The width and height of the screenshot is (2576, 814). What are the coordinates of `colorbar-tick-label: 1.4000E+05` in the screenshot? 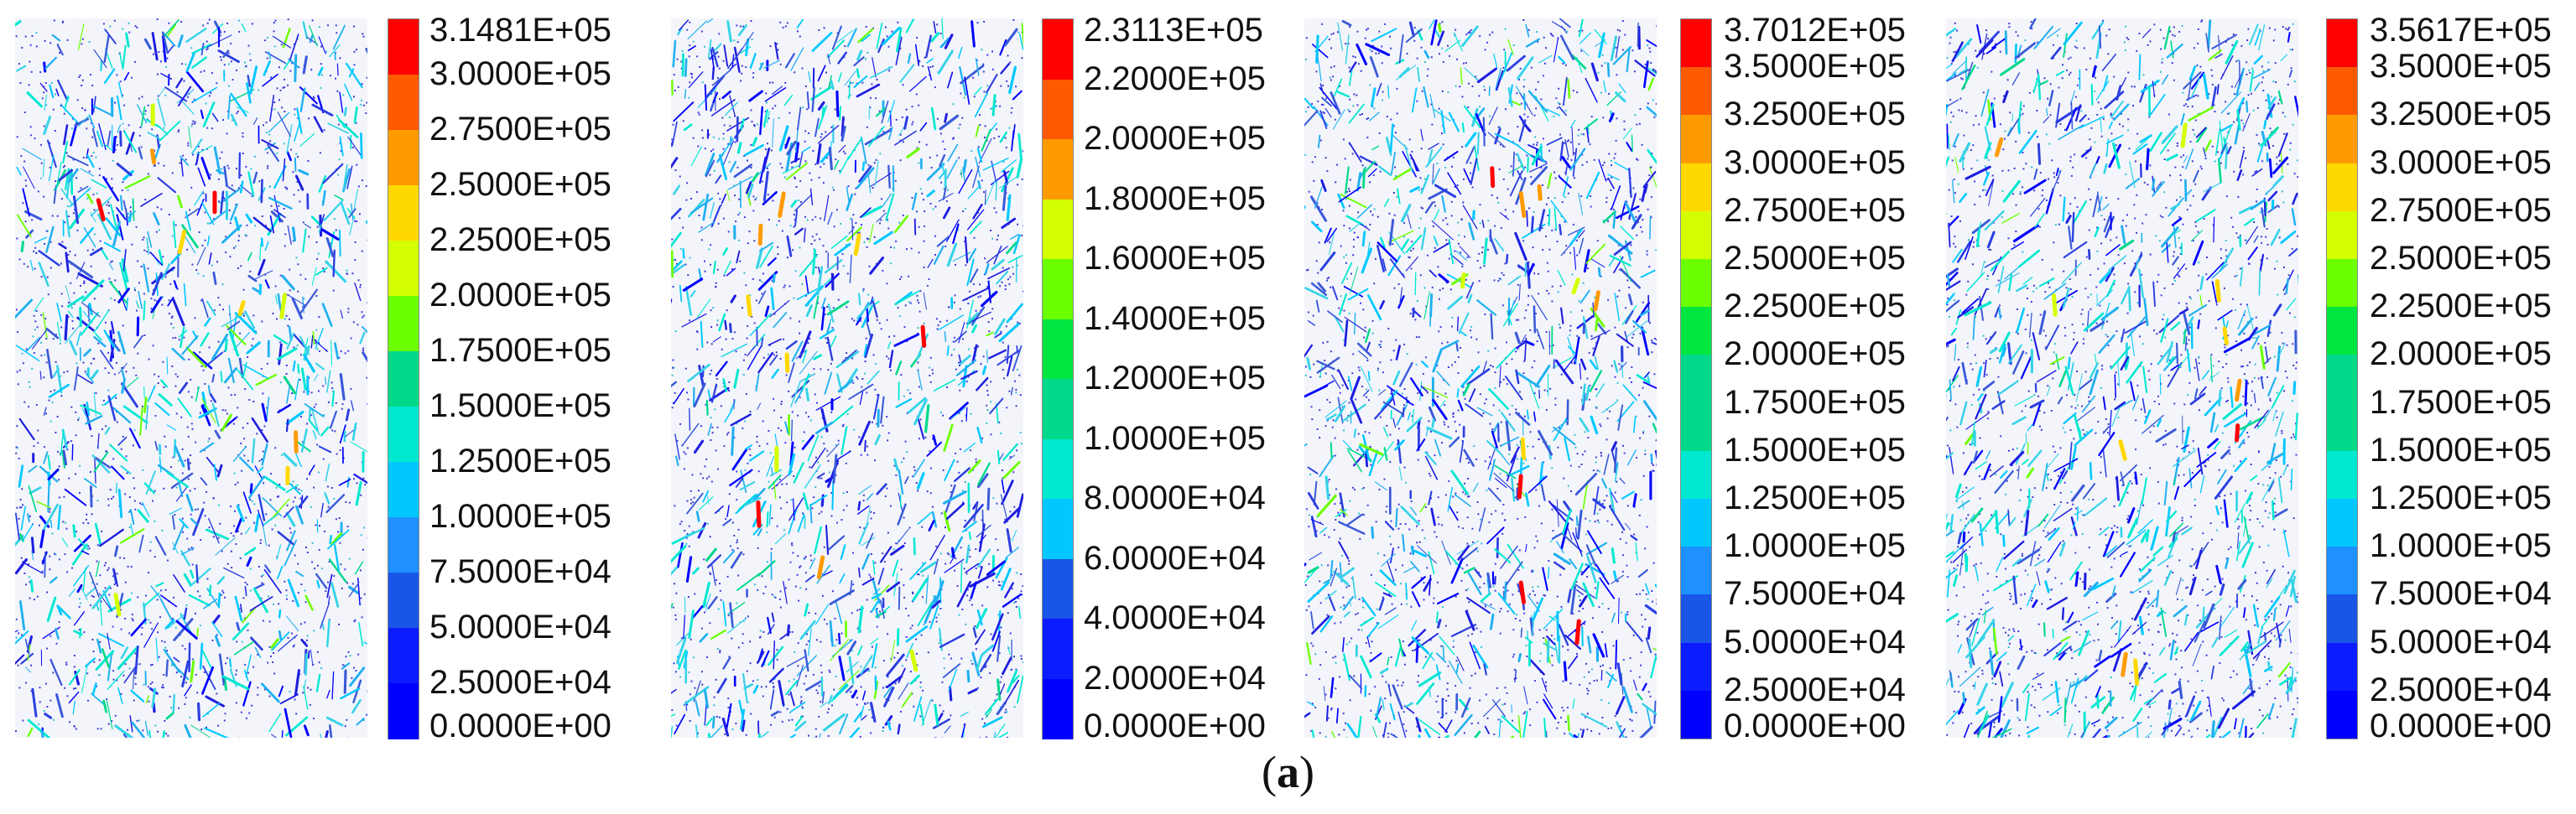 It's located at (1175, 318).